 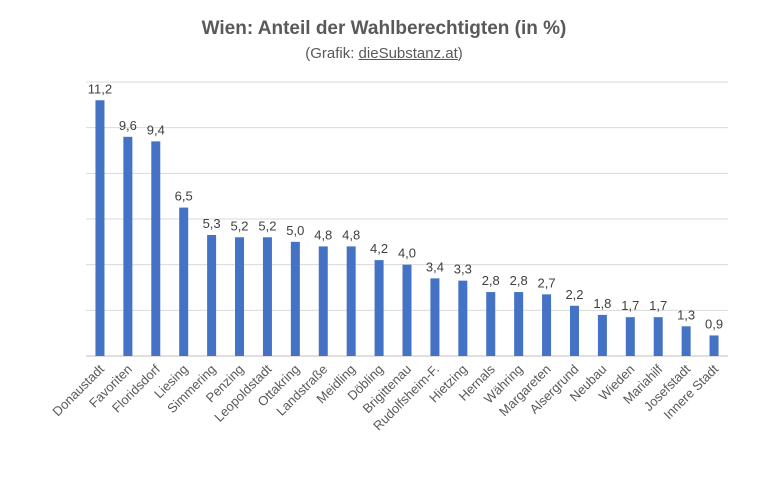 What do you see at coordinates (602, 303) in the screenshot?
I see `data-label-18: 1,8` at bounding box center [602, 303].